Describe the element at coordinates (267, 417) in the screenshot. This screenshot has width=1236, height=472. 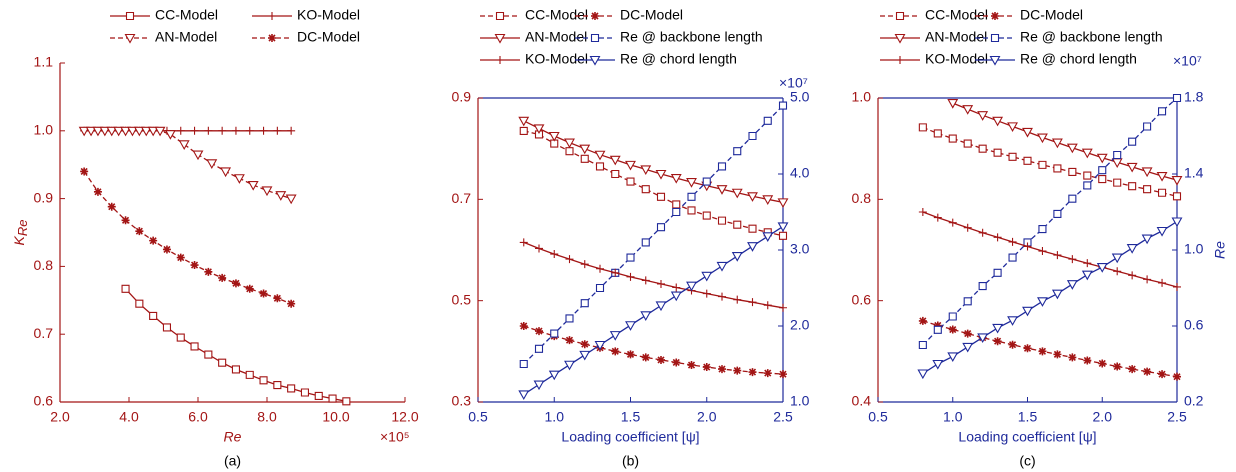
I see `x-tick-label: 8.0` at that location.